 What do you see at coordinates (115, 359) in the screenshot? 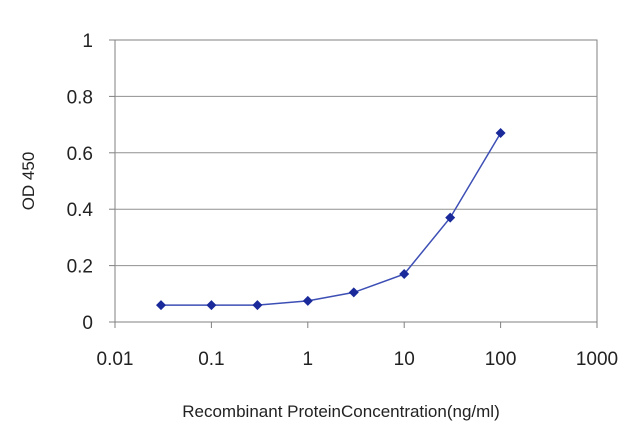
I see `x-tick-label: 0.01` at bounding box center [115, 359].